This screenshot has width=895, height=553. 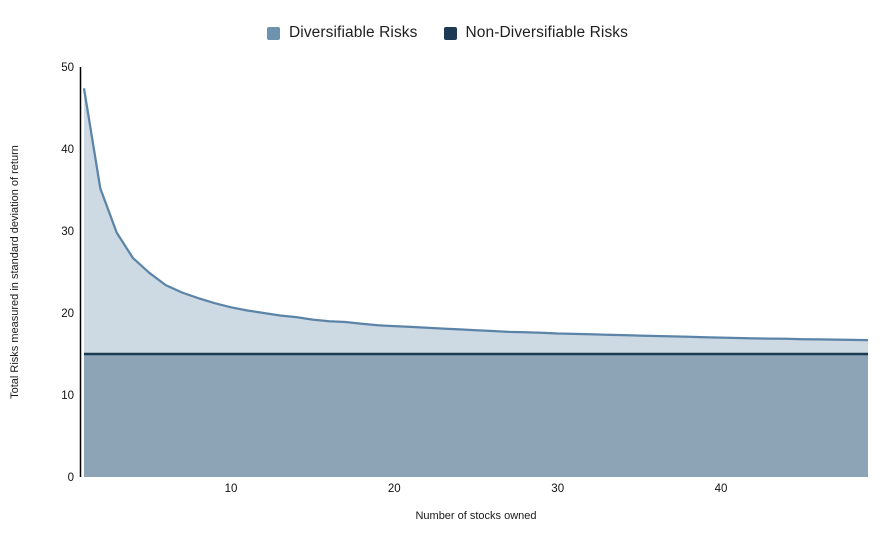 What do you see at coordinates (67, 68) in the screenshot?
I see `y-tick-label: 50` at bounding box center [67, 68].